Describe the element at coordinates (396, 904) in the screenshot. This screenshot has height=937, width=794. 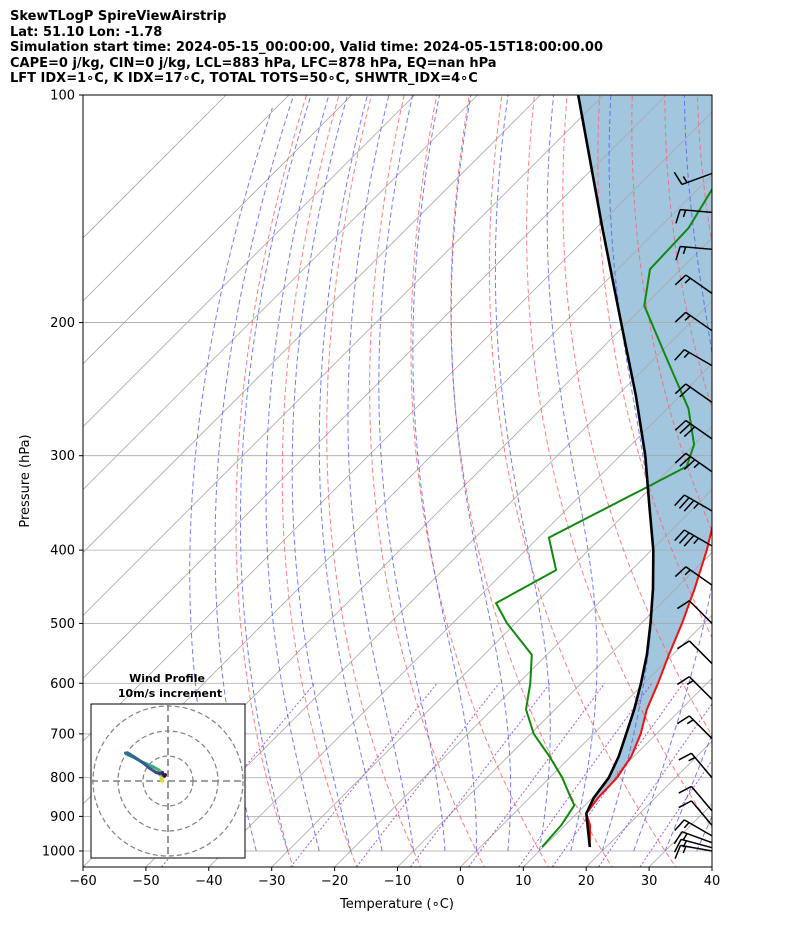
I see `x-axis-label: Temperature (∘C)` at that location.